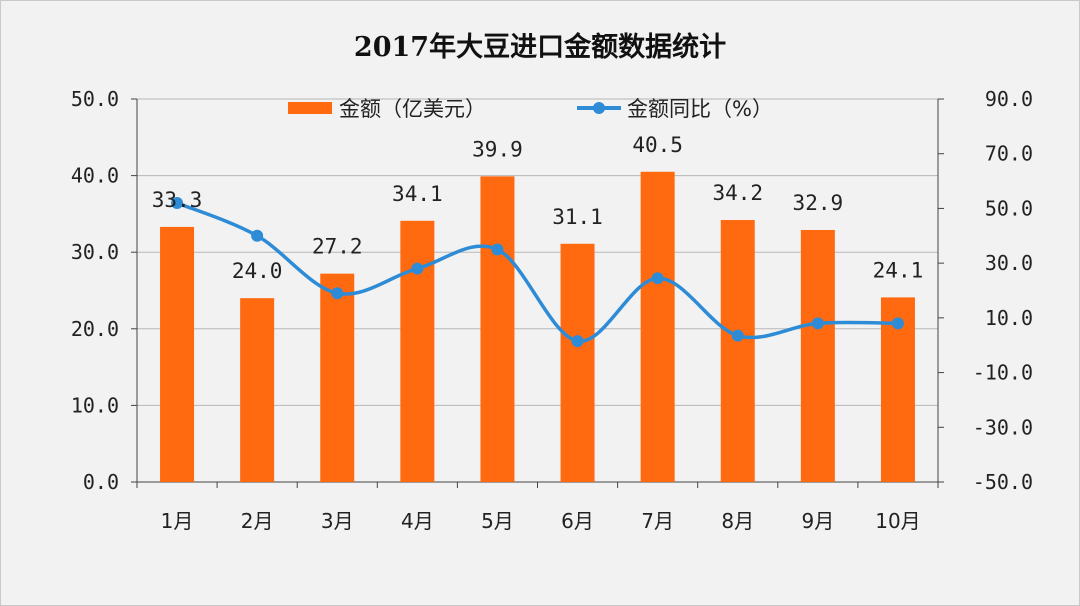 The width and height of the screenshot is (1080, 606). Describe the element at coordinates (95, 252) in the screenshot. I see `y-left-tick-label: 30.0` at that location.